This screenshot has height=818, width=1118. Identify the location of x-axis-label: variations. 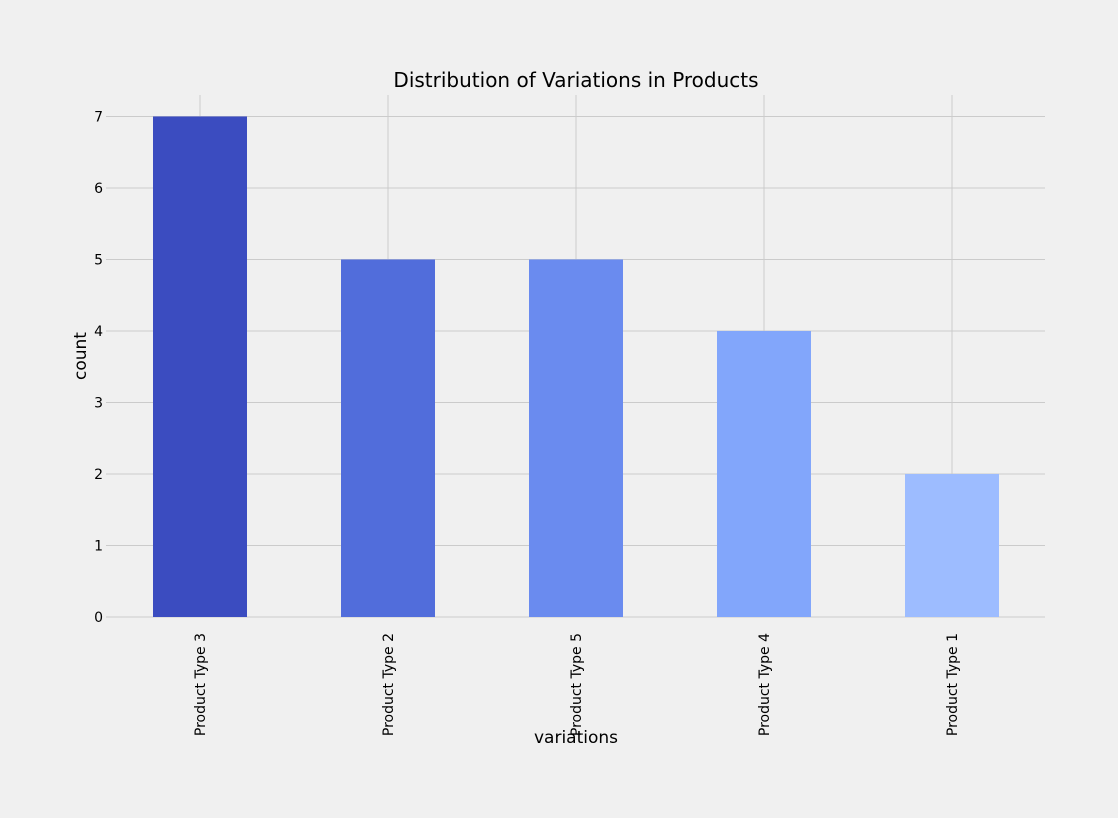
(576, 738).